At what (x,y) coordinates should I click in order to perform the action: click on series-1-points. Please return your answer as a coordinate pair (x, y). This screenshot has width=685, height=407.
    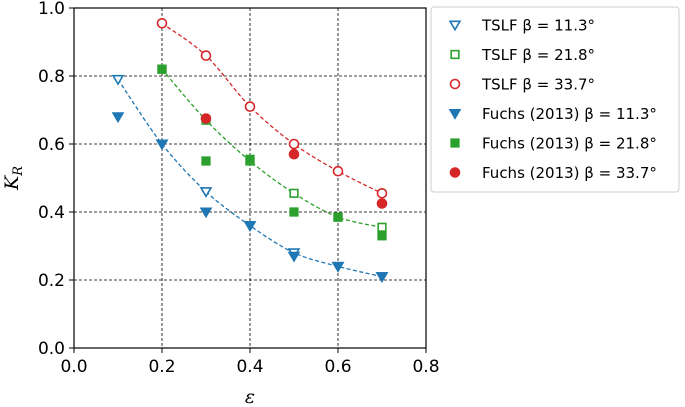
    Looking at the image, I should click on (272, 148).